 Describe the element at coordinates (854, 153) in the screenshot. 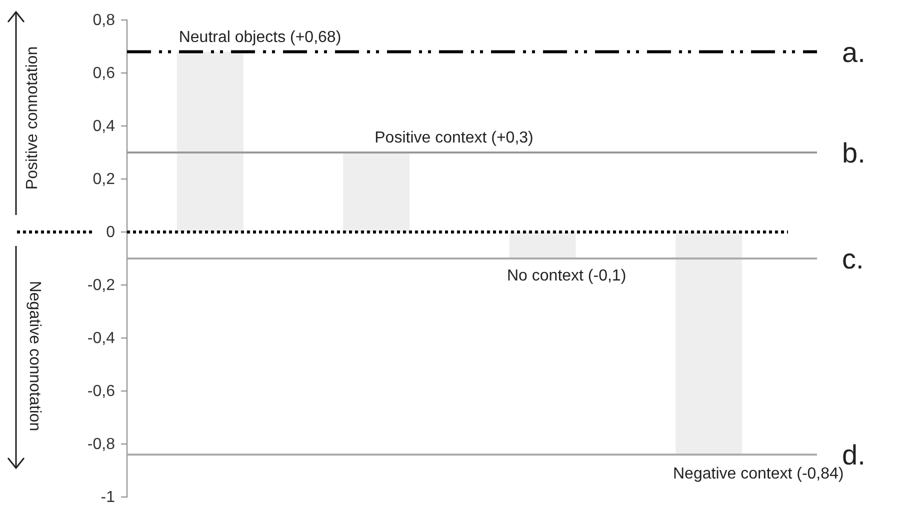

I see `text: b.` at that location.